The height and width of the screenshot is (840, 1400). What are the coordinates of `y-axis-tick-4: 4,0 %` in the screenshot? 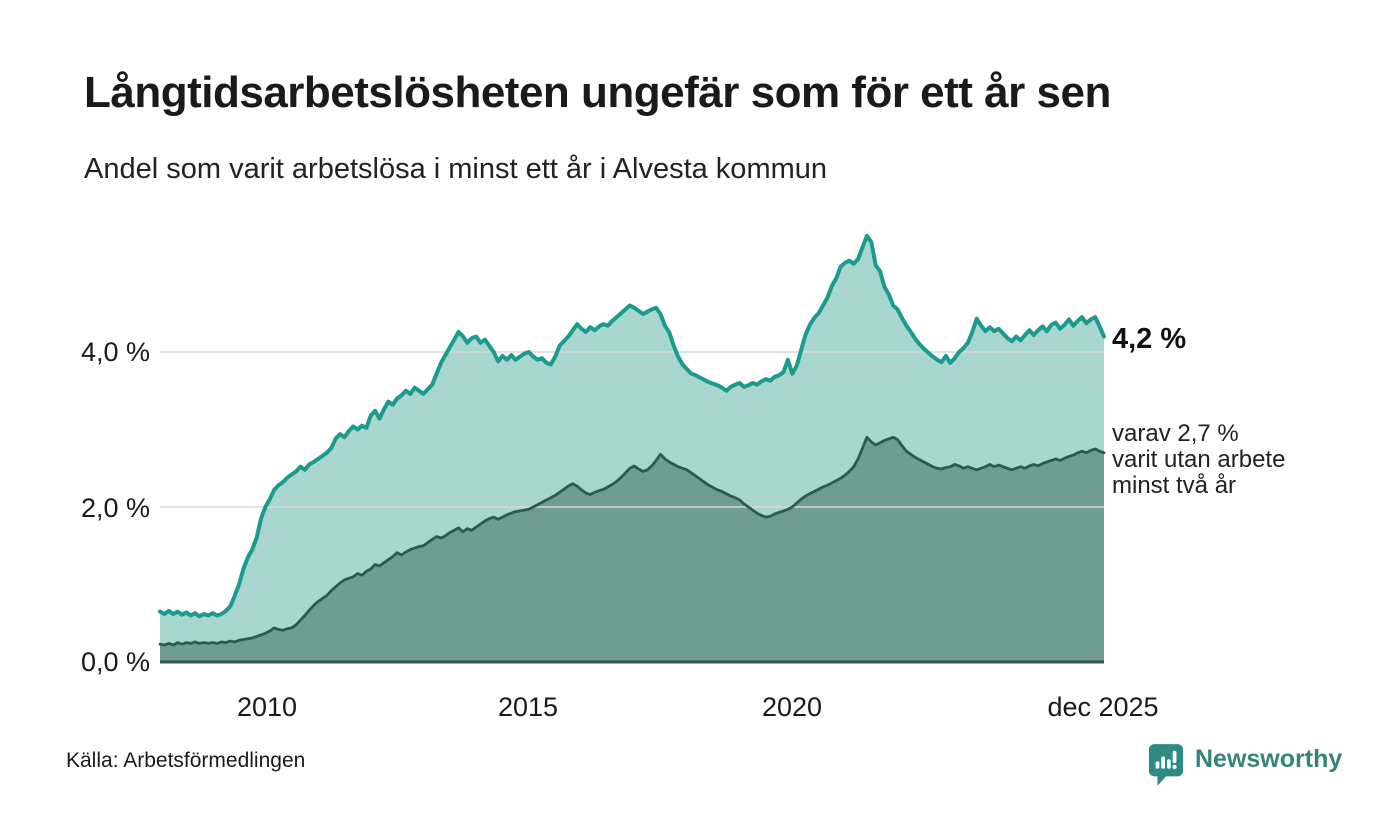 It's located at (115, 352).